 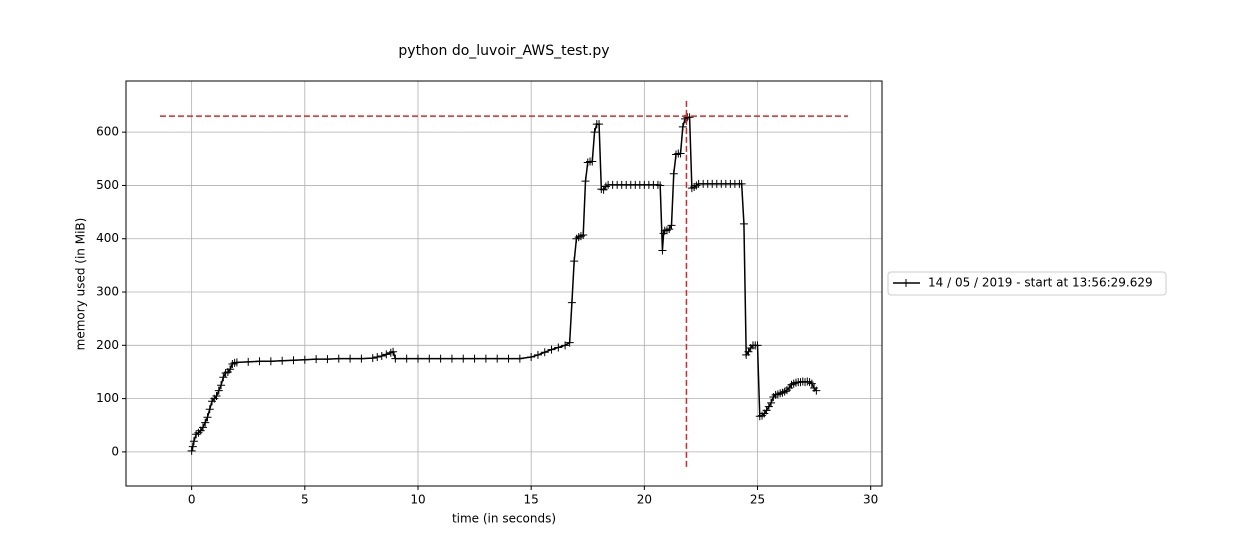 What do you see at coordinates (81, 284) in the screenshot?
I see `y-axis-label: memory used (in MiB)` at bounding box center [81, 284].